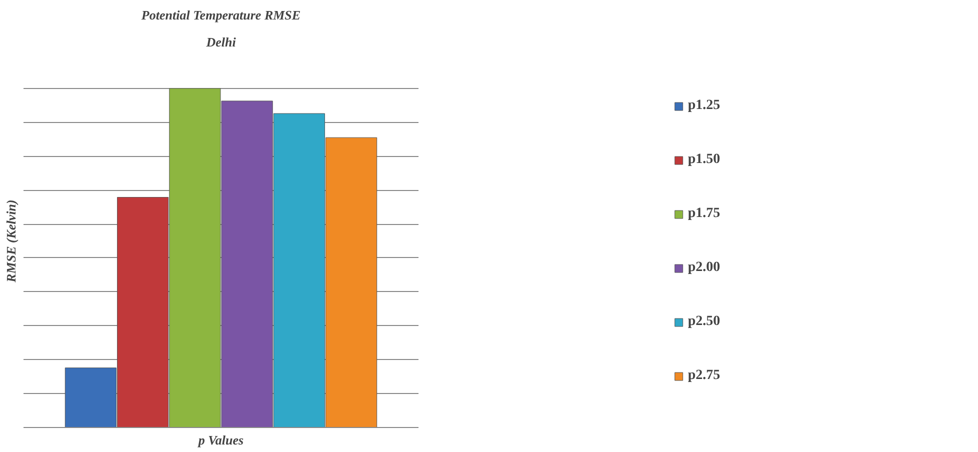 The image size is (978, 452). What do you see at coordinates (11, 242) in the screenshot?
I see `y-axis-title: RMSE (Kelvin)` at bounding box center [11, 242].